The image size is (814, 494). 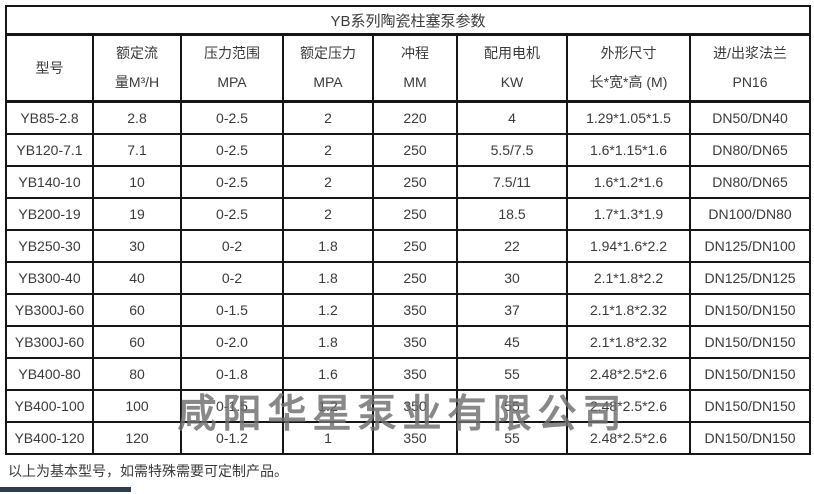 I want to click on column-header: 压力范围 MPA, so click(x=232, y=68).